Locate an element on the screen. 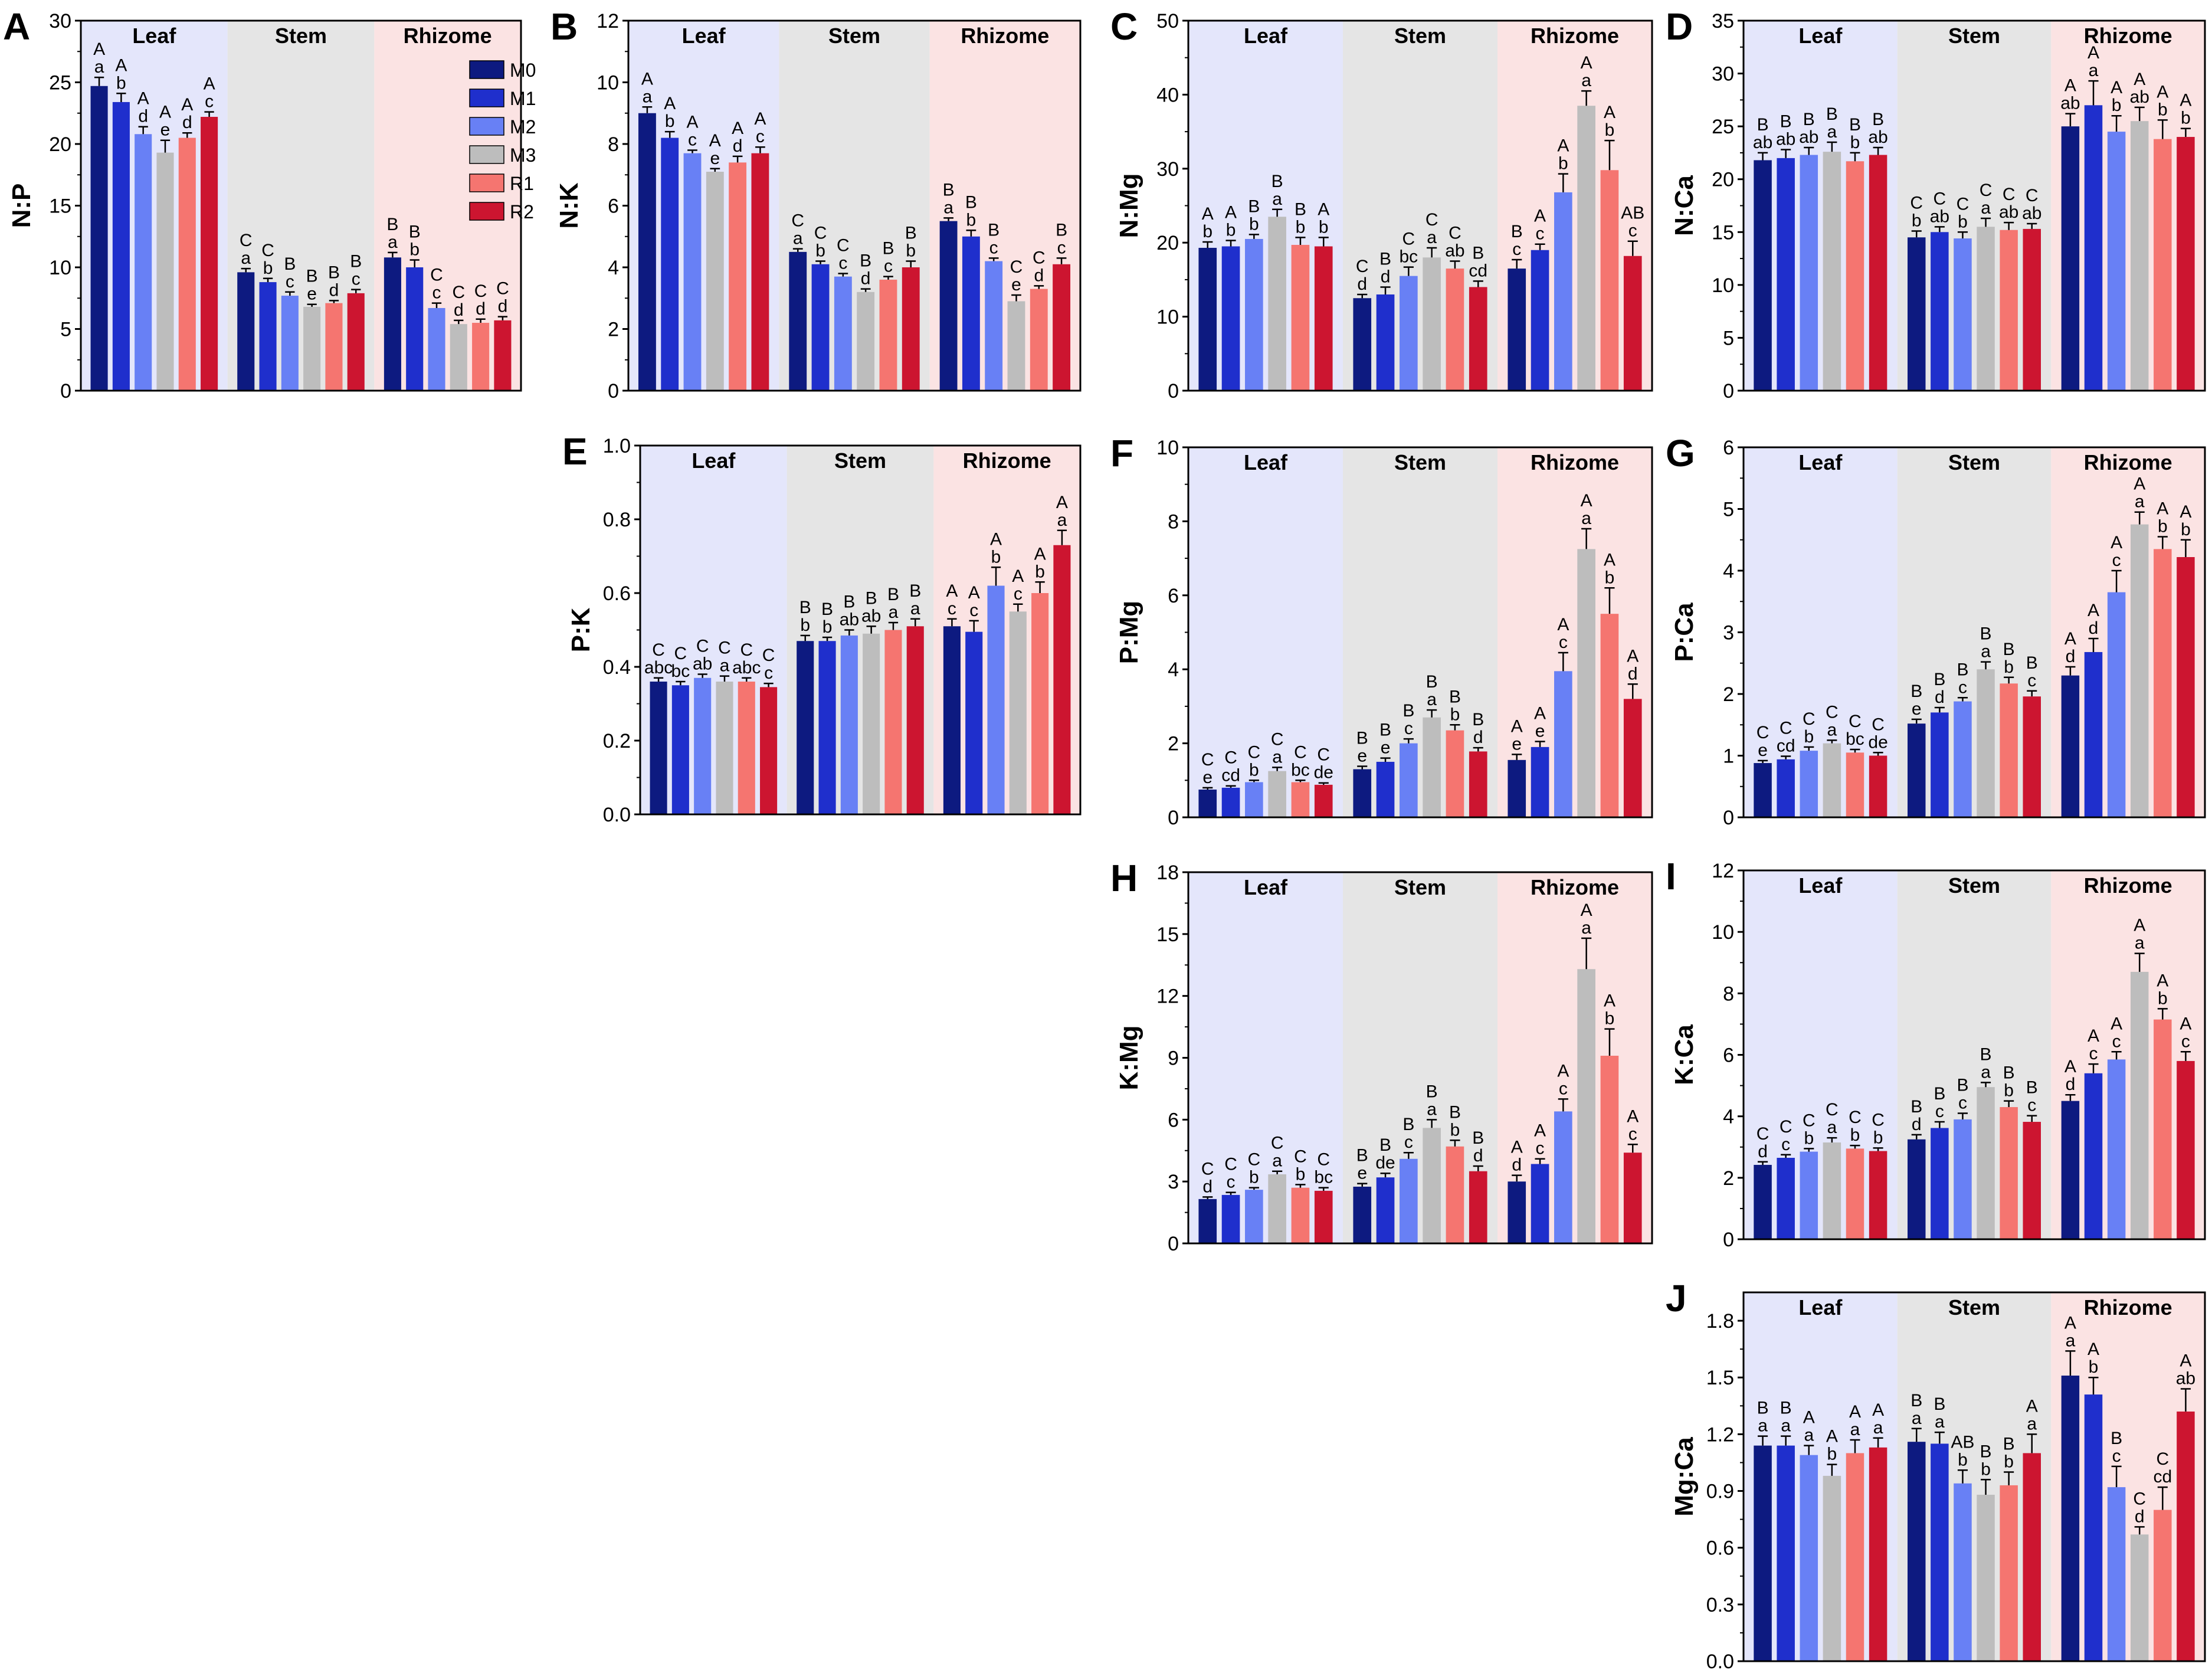 This screenshot has height=1673, width=2212. error-bar-a-leaf-m1 is located at coordinates (121, 97).